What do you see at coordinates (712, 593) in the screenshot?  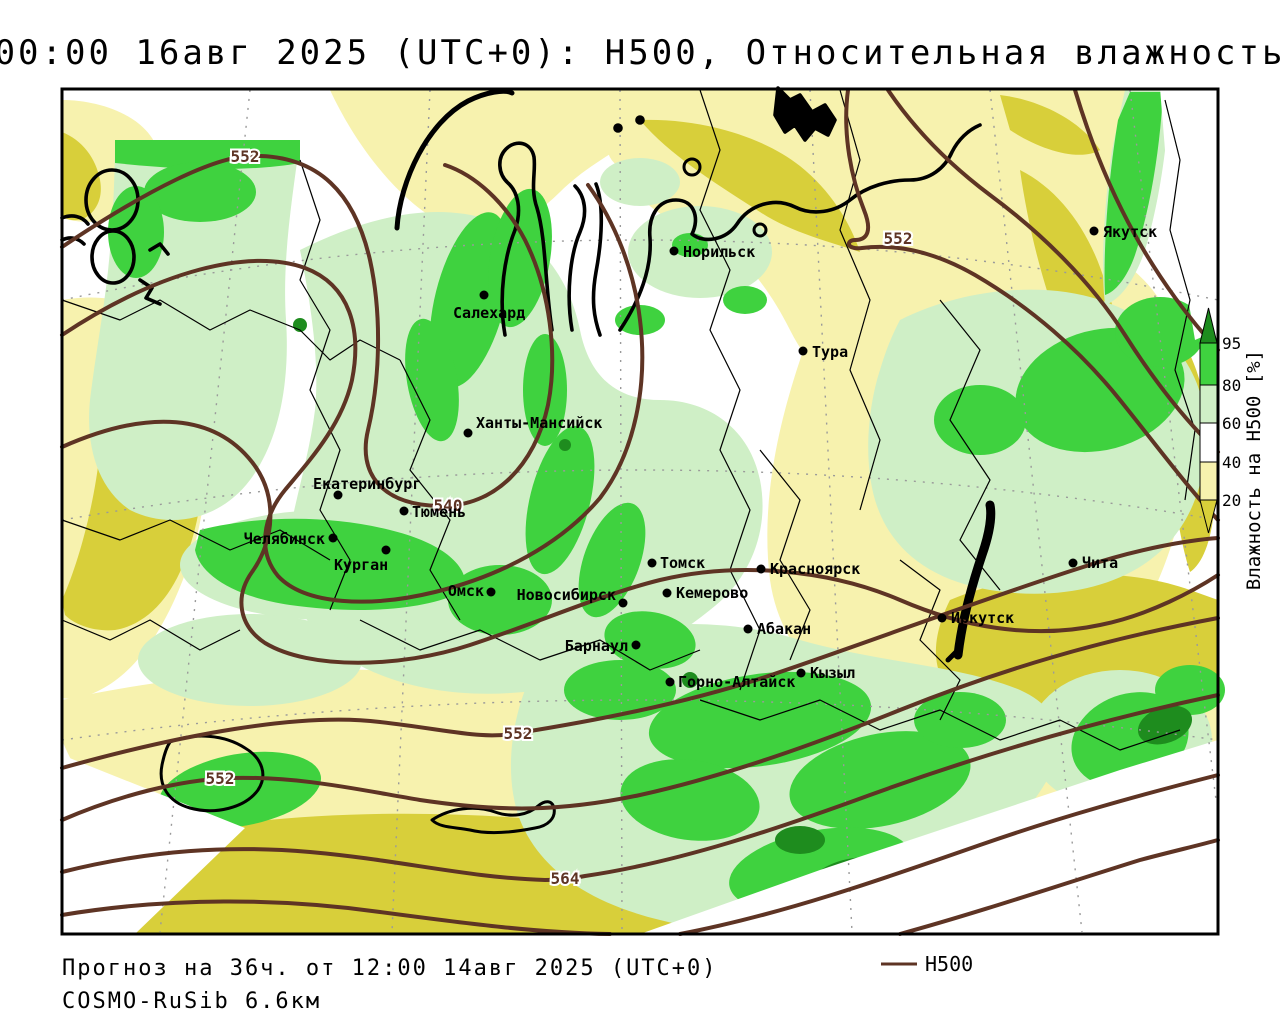 I see `city-label: Кемерово` at bounding box center [712, 593].